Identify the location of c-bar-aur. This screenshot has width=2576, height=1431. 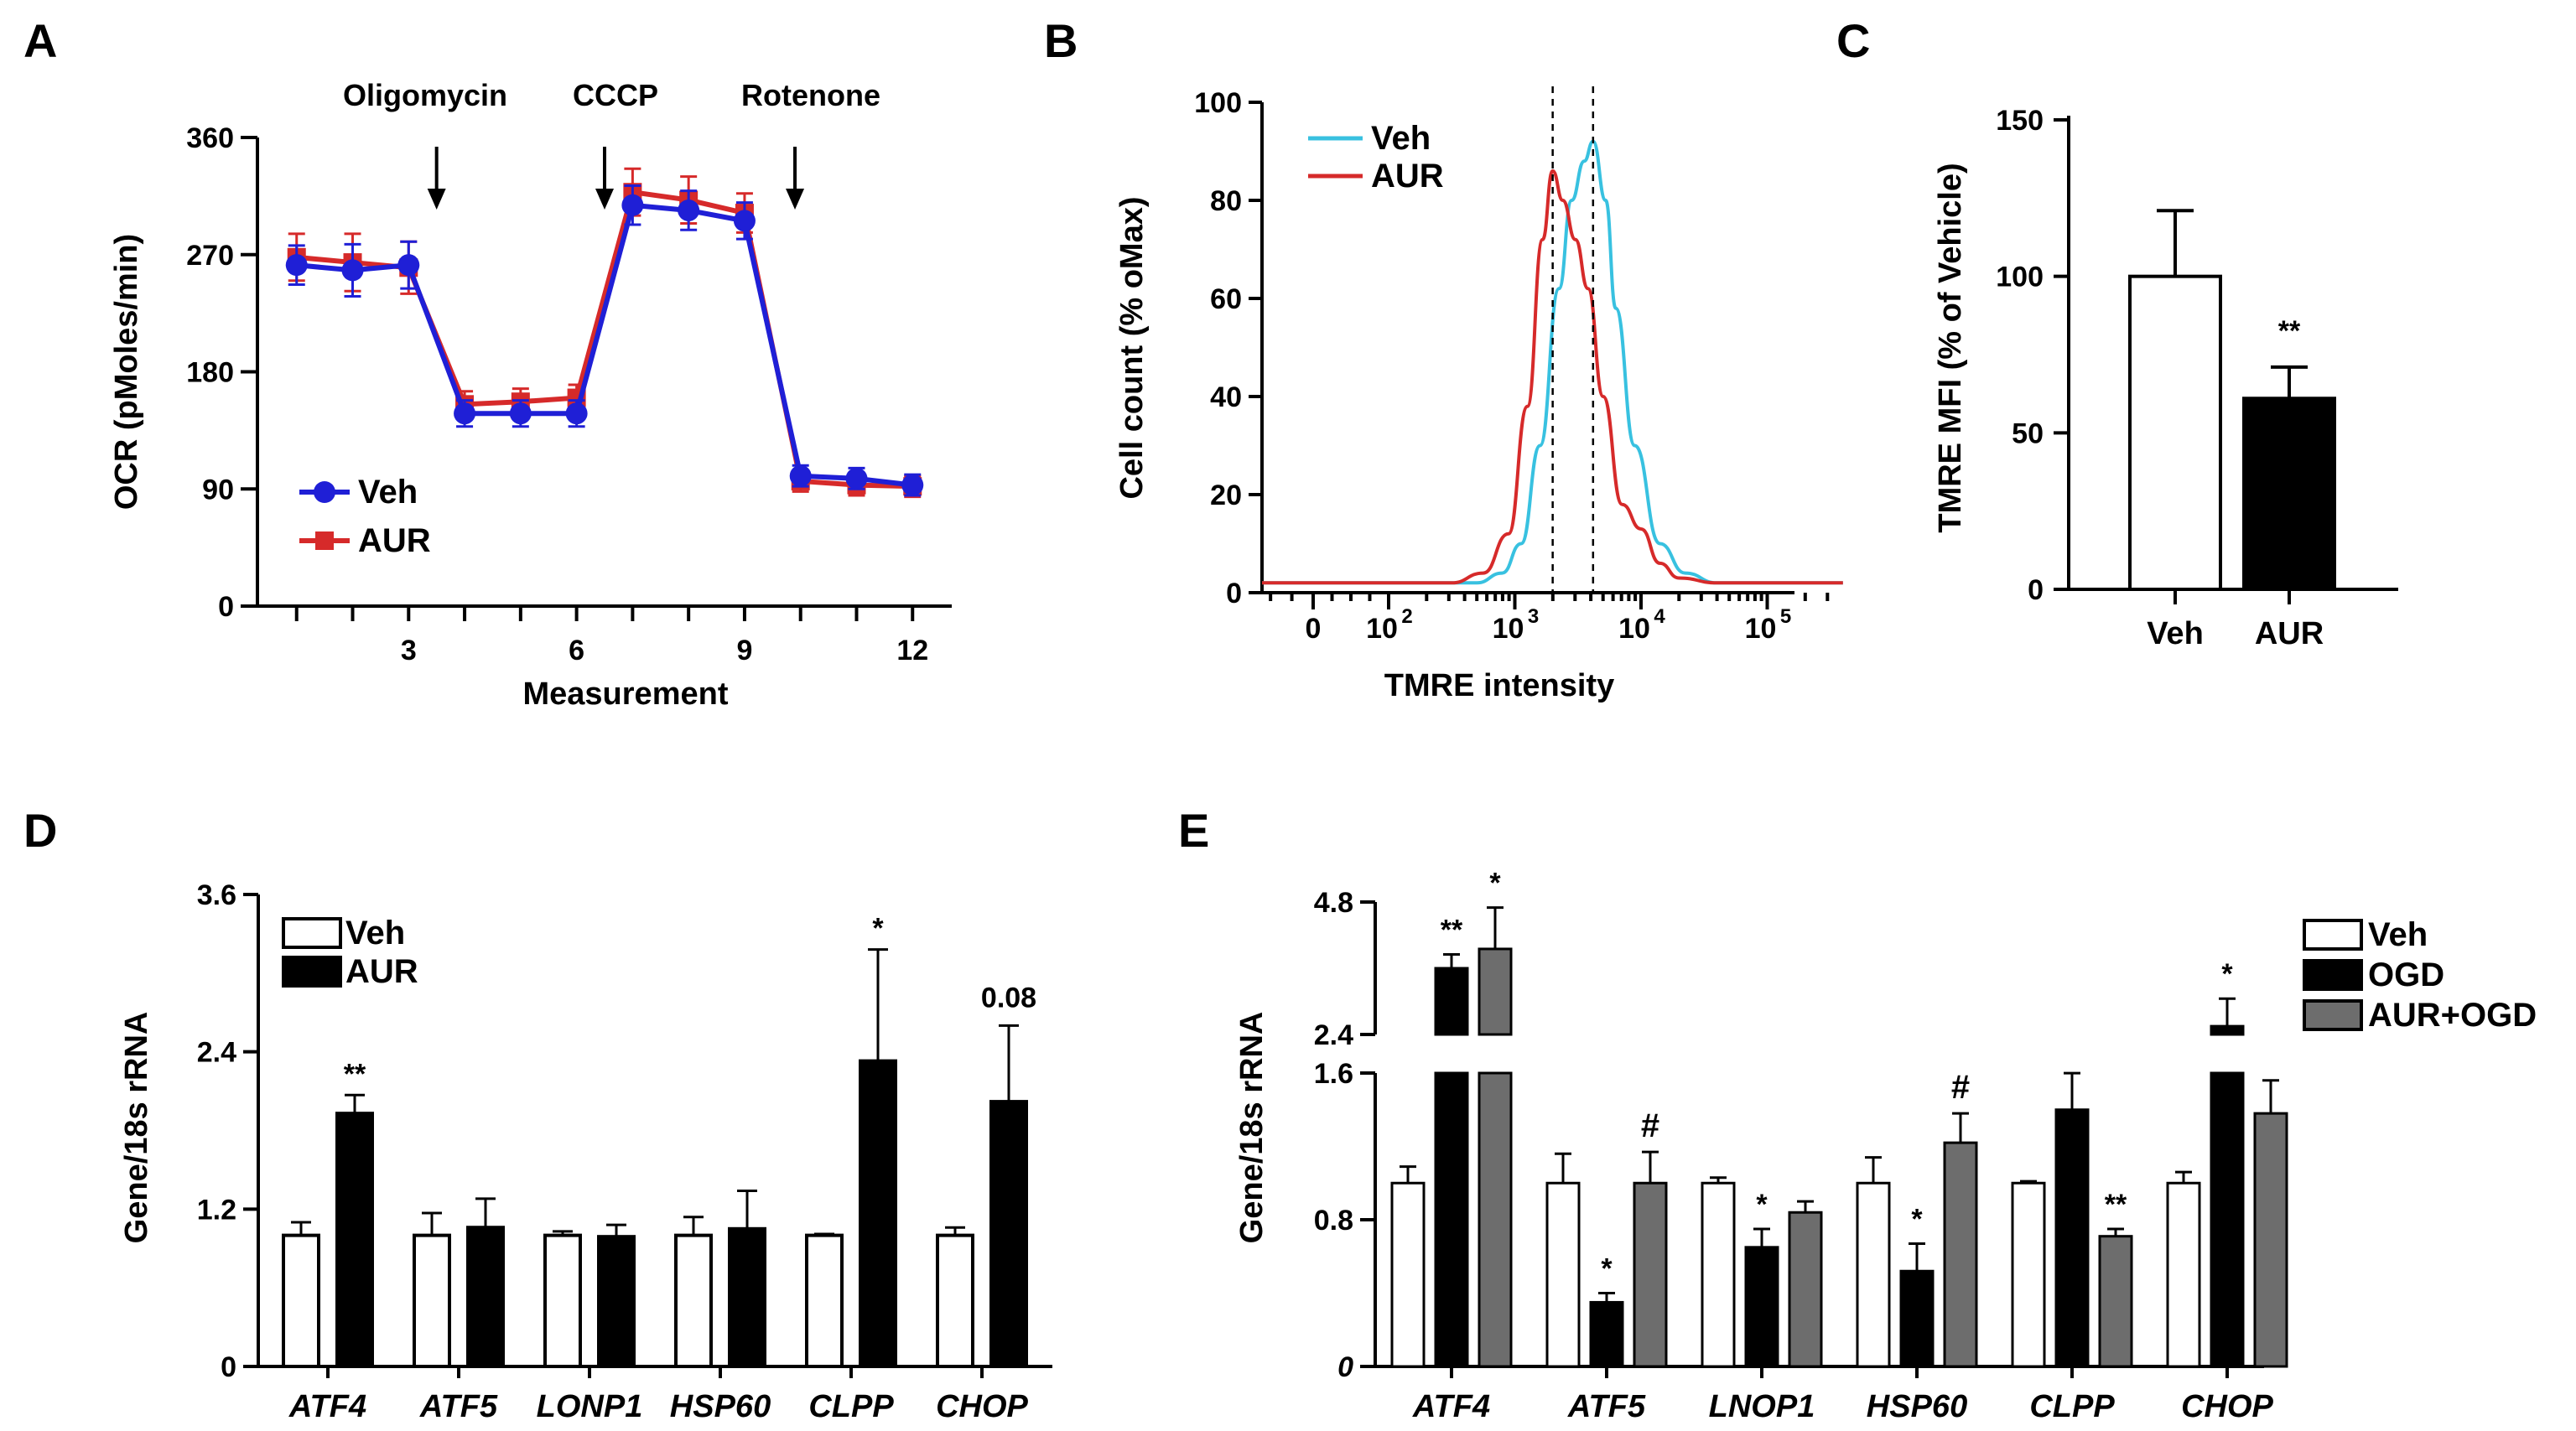
(2289, 494).